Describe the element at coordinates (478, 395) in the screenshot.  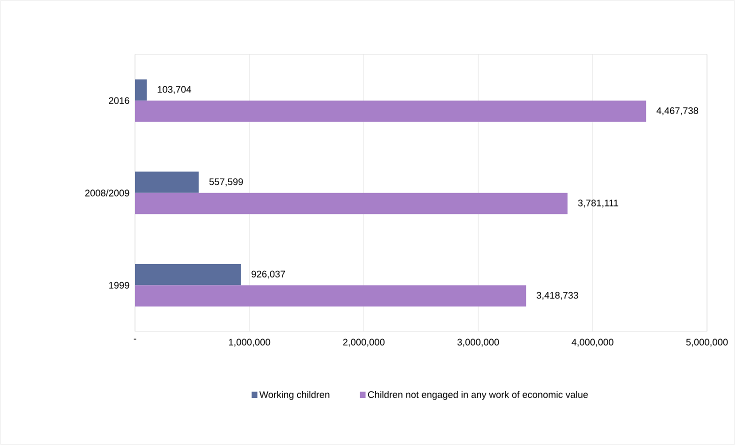
I see `legend-label: Children not engaged in any work of economic value` at that location.